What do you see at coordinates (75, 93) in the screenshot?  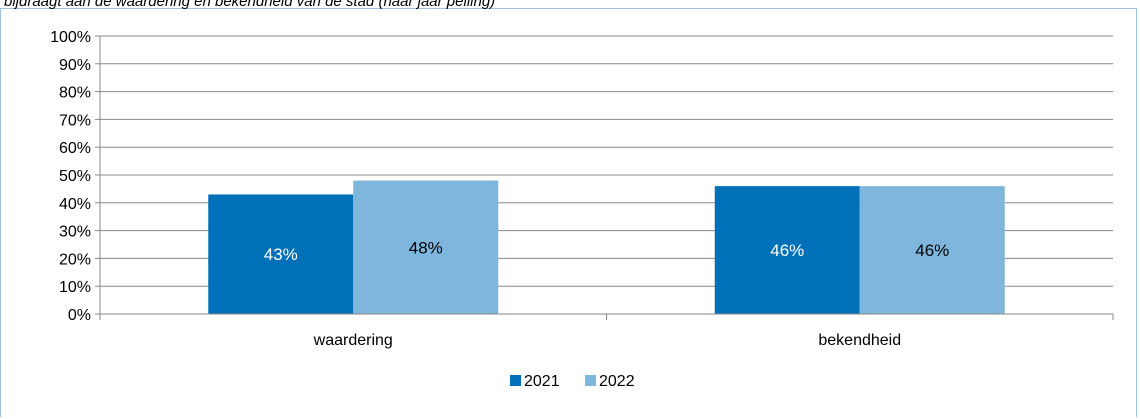 I see `y-tick-label: 80%` at bounding box center [75, 93].